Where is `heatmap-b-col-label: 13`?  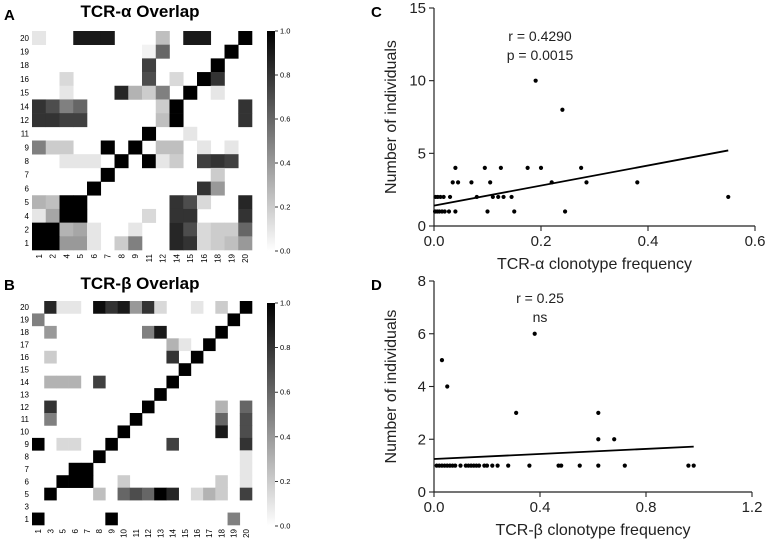
heatmap-b-col-label: 13 is located at coordinates (160, 532).